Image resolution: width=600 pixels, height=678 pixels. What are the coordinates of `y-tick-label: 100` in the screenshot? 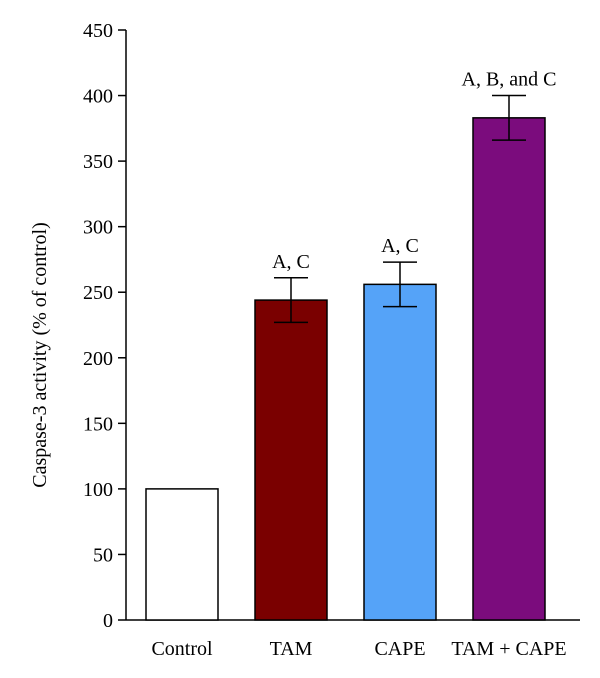 It's located at (98, 490).